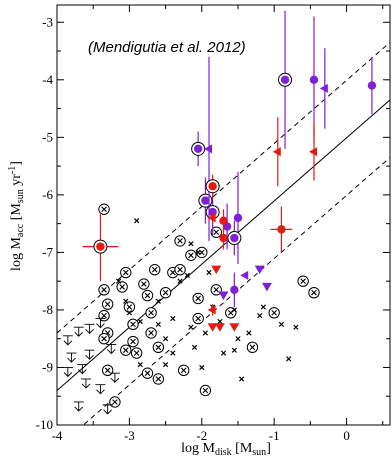  Describe the element at coordinates (16, 216) in the screenshot. I see `y-axis-title: log Macc [Msun yr-1]` at that location.